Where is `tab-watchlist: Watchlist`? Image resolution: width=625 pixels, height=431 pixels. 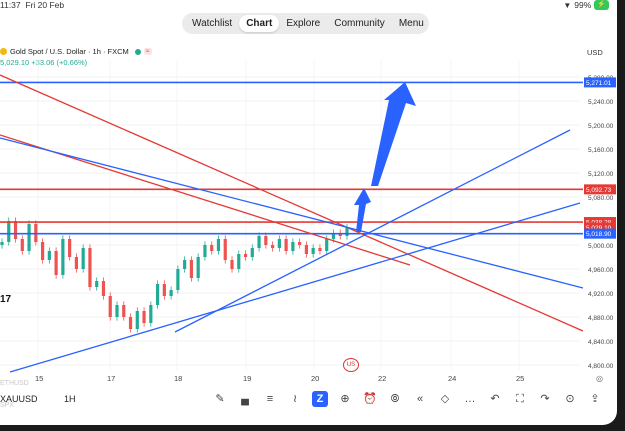
tab-watchlist: Watchlist is located at coordinates (212, 23).